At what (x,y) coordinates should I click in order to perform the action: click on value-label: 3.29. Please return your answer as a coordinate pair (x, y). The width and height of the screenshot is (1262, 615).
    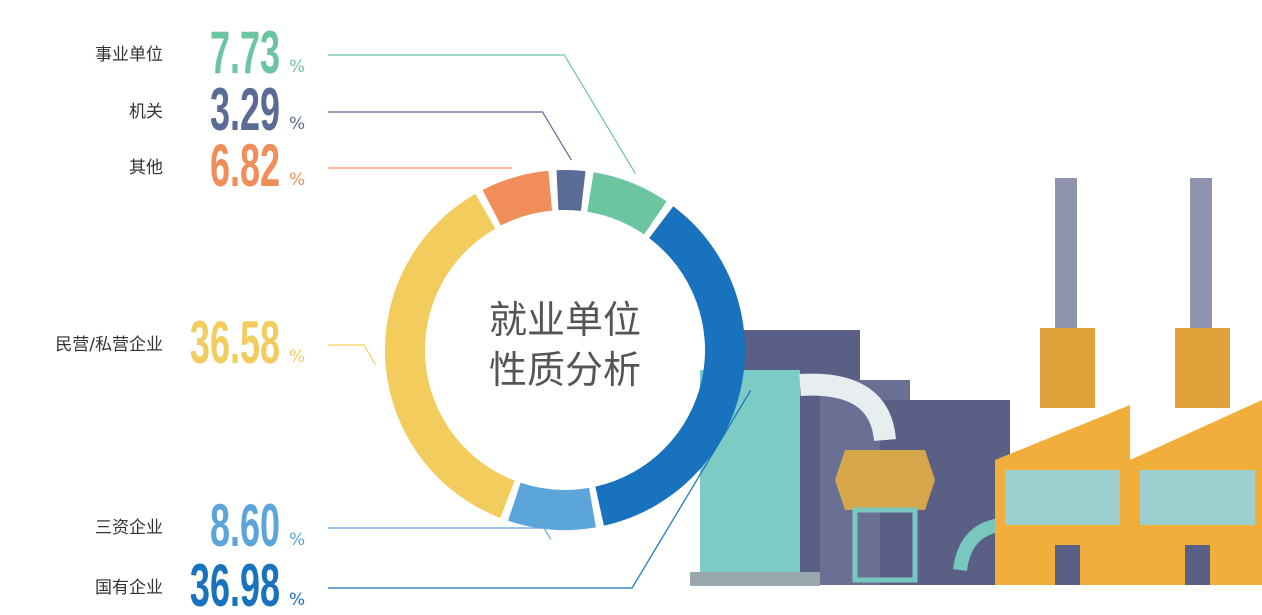
    Looking at the image, I should click on (245, 109).